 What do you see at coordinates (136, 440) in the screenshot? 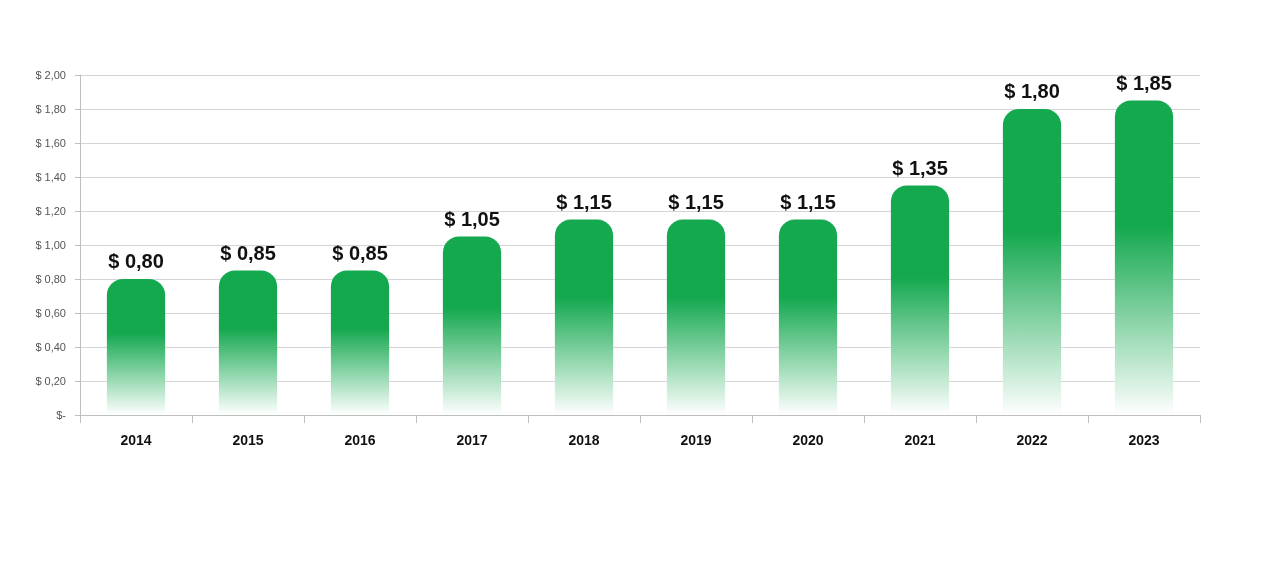
I see `x-tick-label: 2014` at bounding box center [136, 440].